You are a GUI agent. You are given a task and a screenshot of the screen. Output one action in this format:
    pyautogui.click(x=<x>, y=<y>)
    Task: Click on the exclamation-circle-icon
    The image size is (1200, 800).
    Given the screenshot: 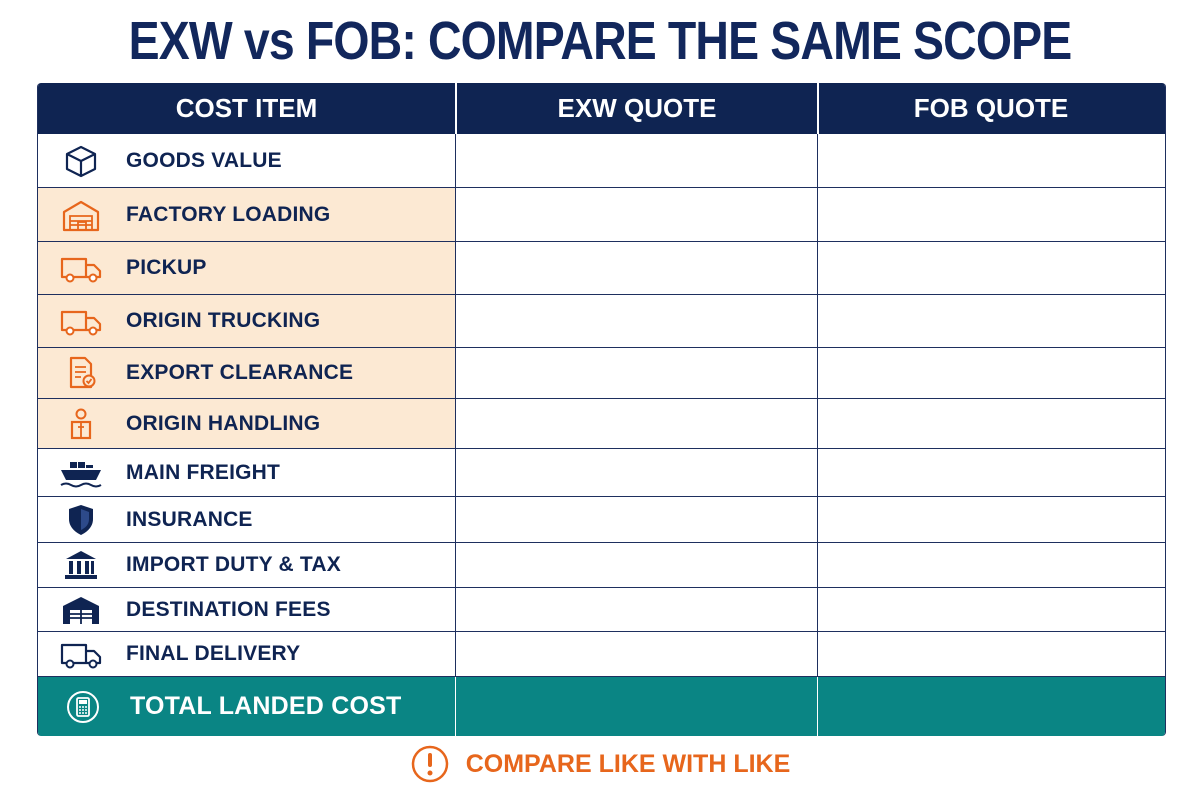 What is the action you would take?
    pyautogui.click(x=430, y=764)
    